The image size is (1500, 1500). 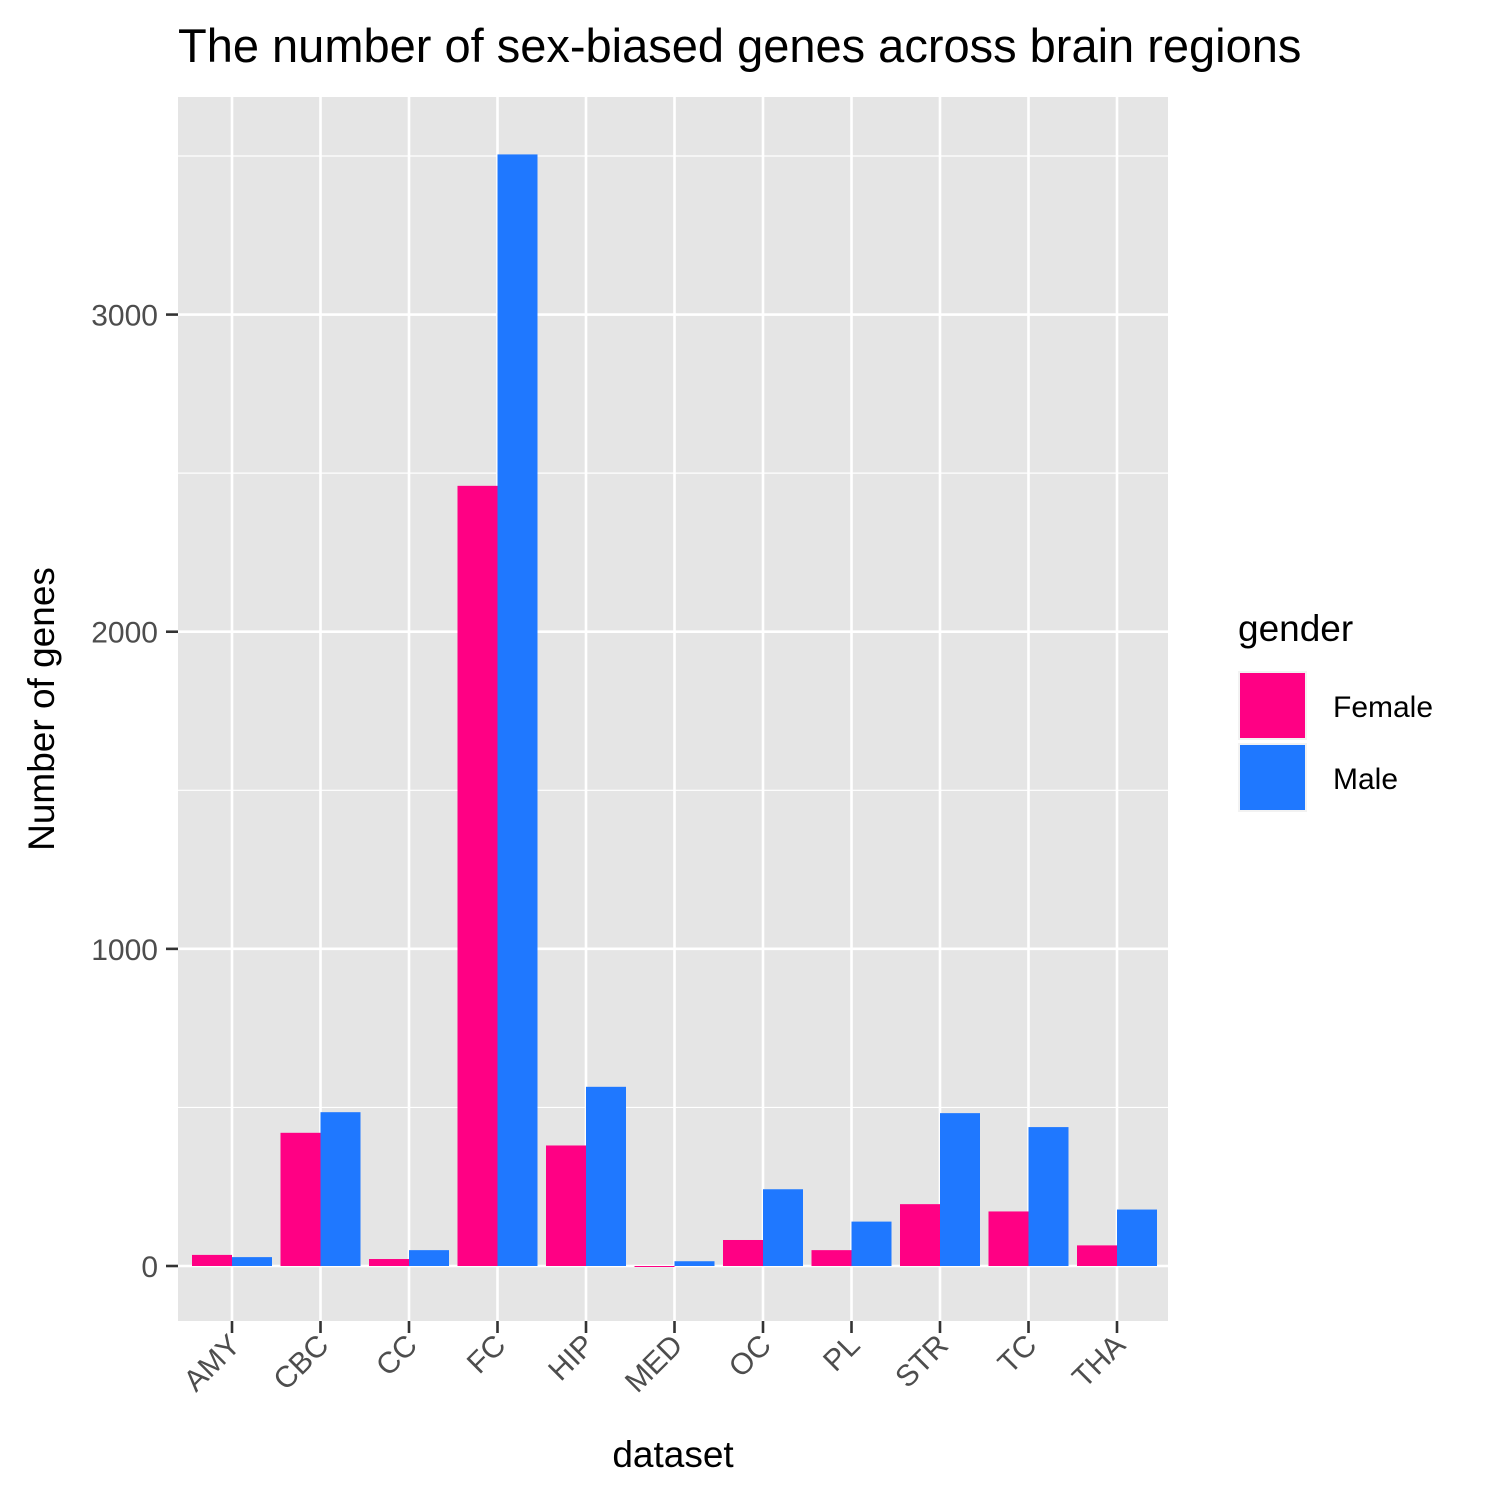 What do you see at coordinates (673, 1454) in the screenshot?
I see `x-axis-title: dataset` at bounding box center [673, 1454].